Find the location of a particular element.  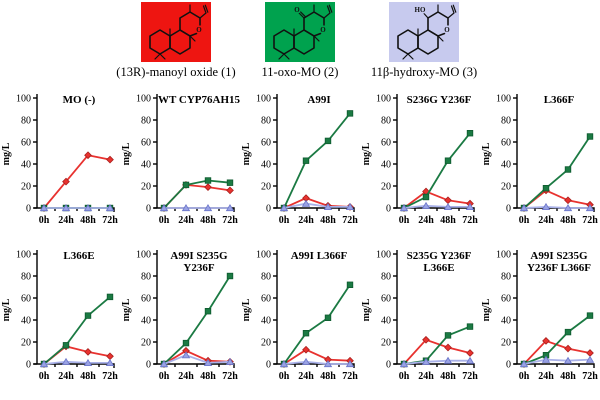

chart-title: A99I S235G is located at coordinates (199, 256).